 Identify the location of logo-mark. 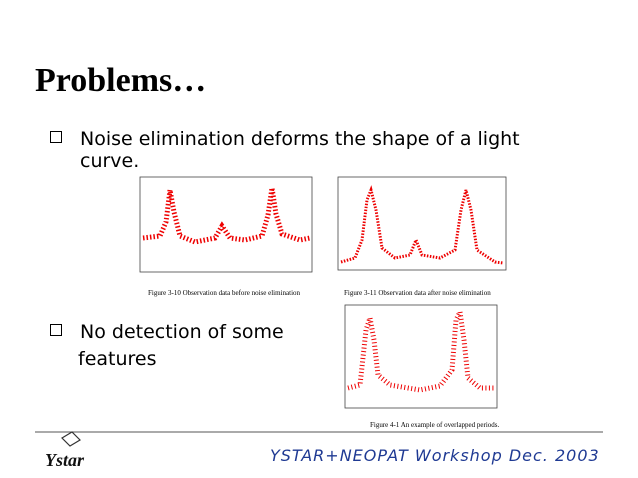
(71, 439).